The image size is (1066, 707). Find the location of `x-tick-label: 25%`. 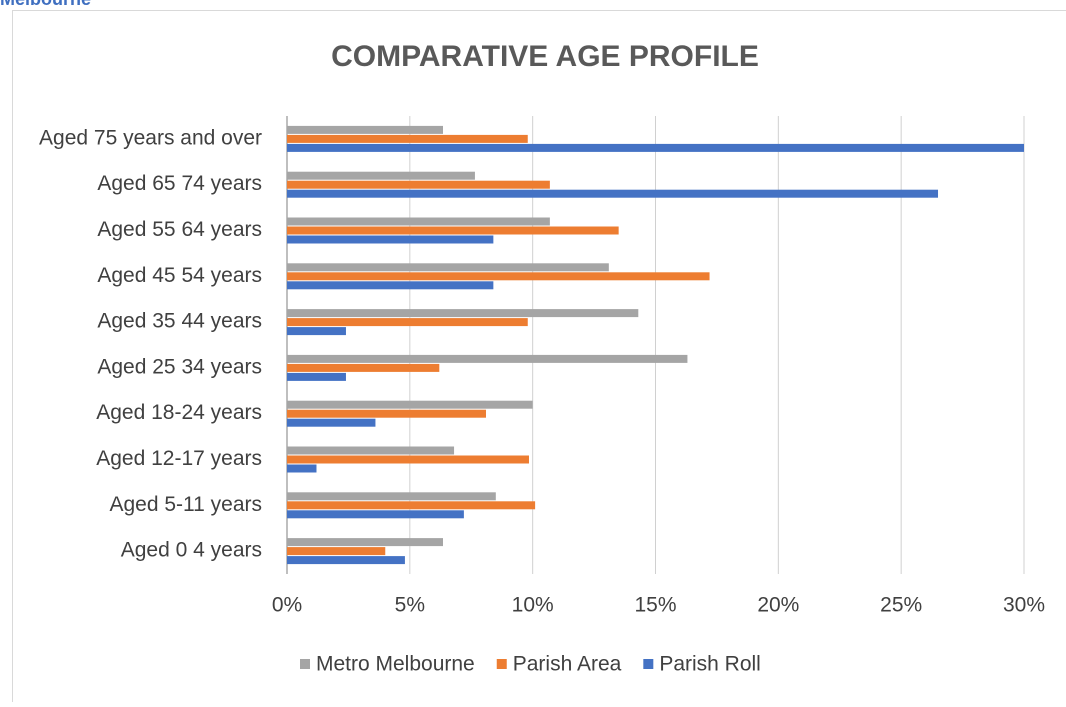

x-tick-label: 25% is located at coordinates (901, 605).